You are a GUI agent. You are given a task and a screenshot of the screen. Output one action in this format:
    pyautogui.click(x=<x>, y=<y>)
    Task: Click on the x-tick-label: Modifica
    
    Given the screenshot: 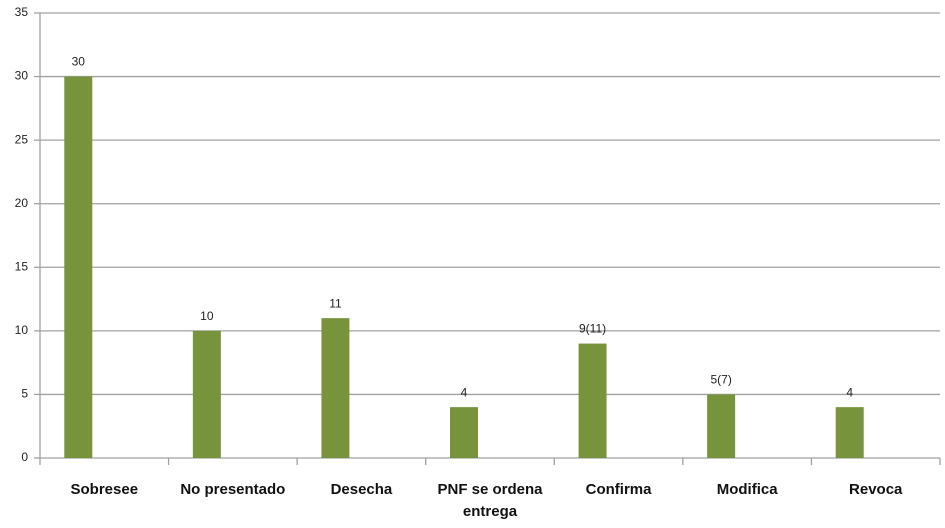 What is the action you would take?
    pyautogui.click(x=747, y=489)
    